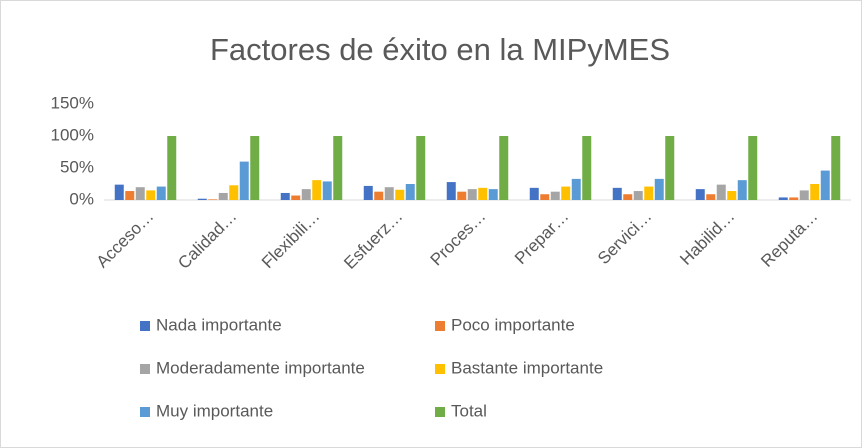  I want to click on legend-label: Moderadamente importante, so click(260, 367).